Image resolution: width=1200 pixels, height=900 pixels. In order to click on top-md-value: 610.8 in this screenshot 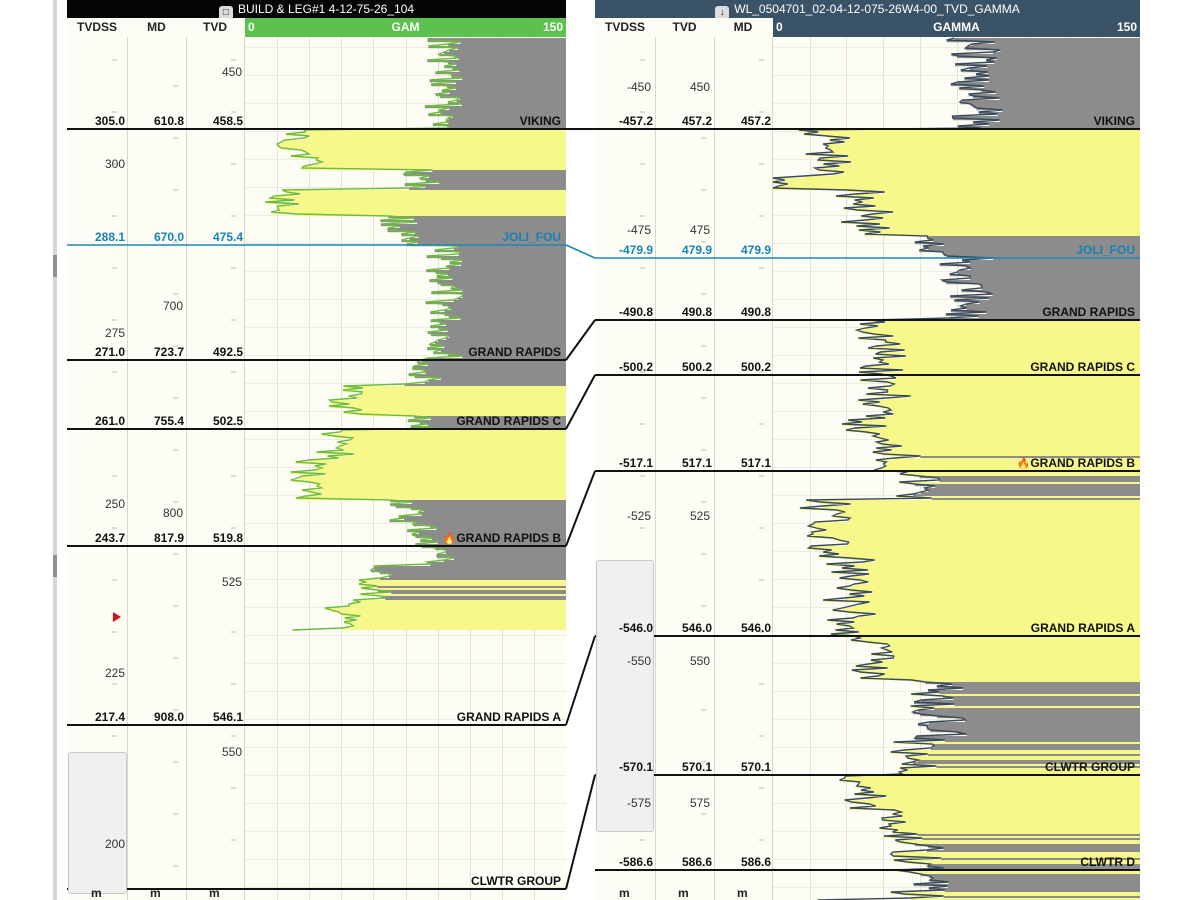, I will do `click(168, 121)`.